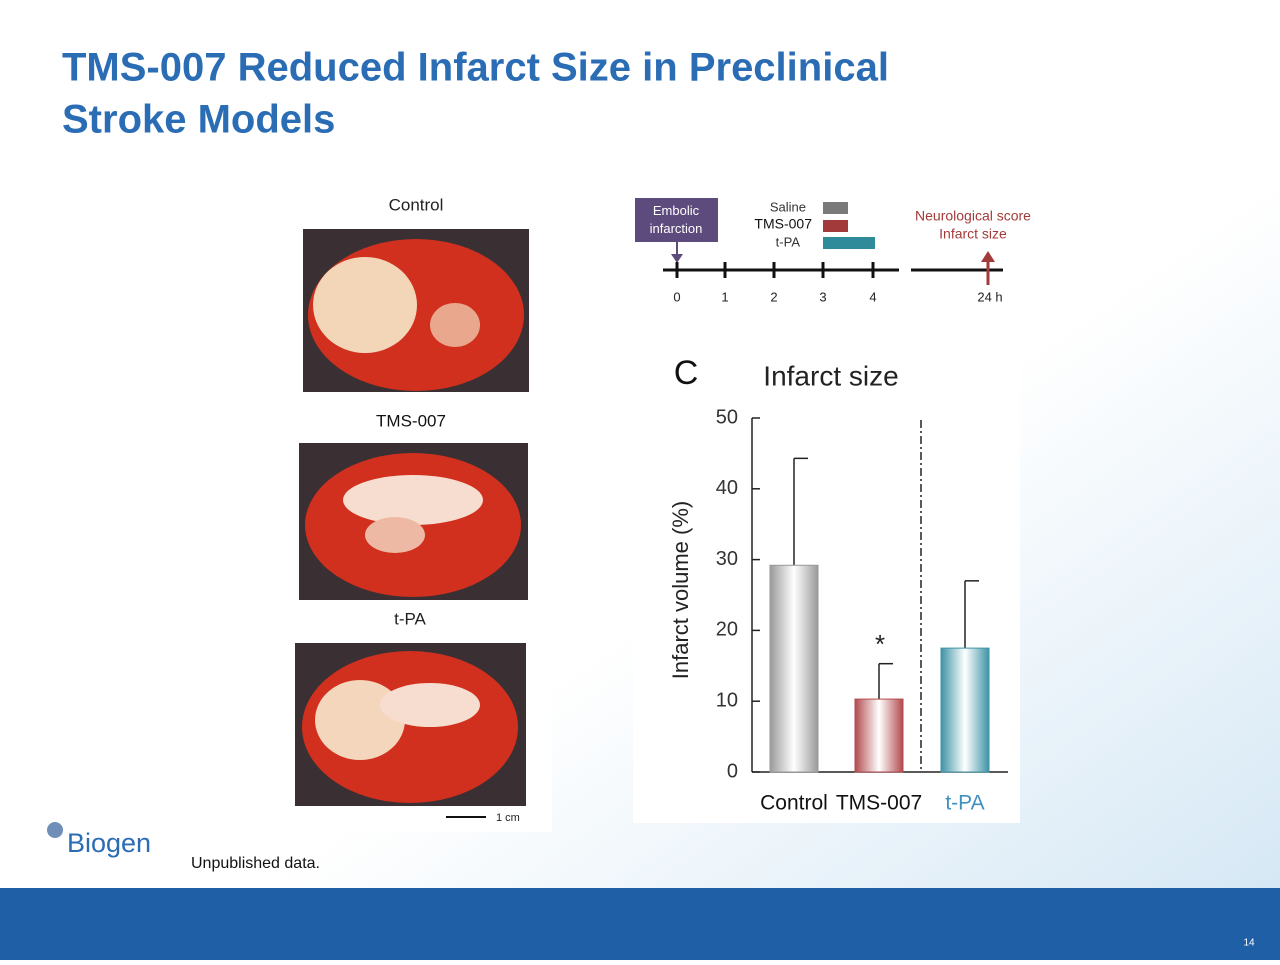 The width and height of the screenshot is (1280, 965). I want to click on scale-label: 1 cm, so click(508, 818).